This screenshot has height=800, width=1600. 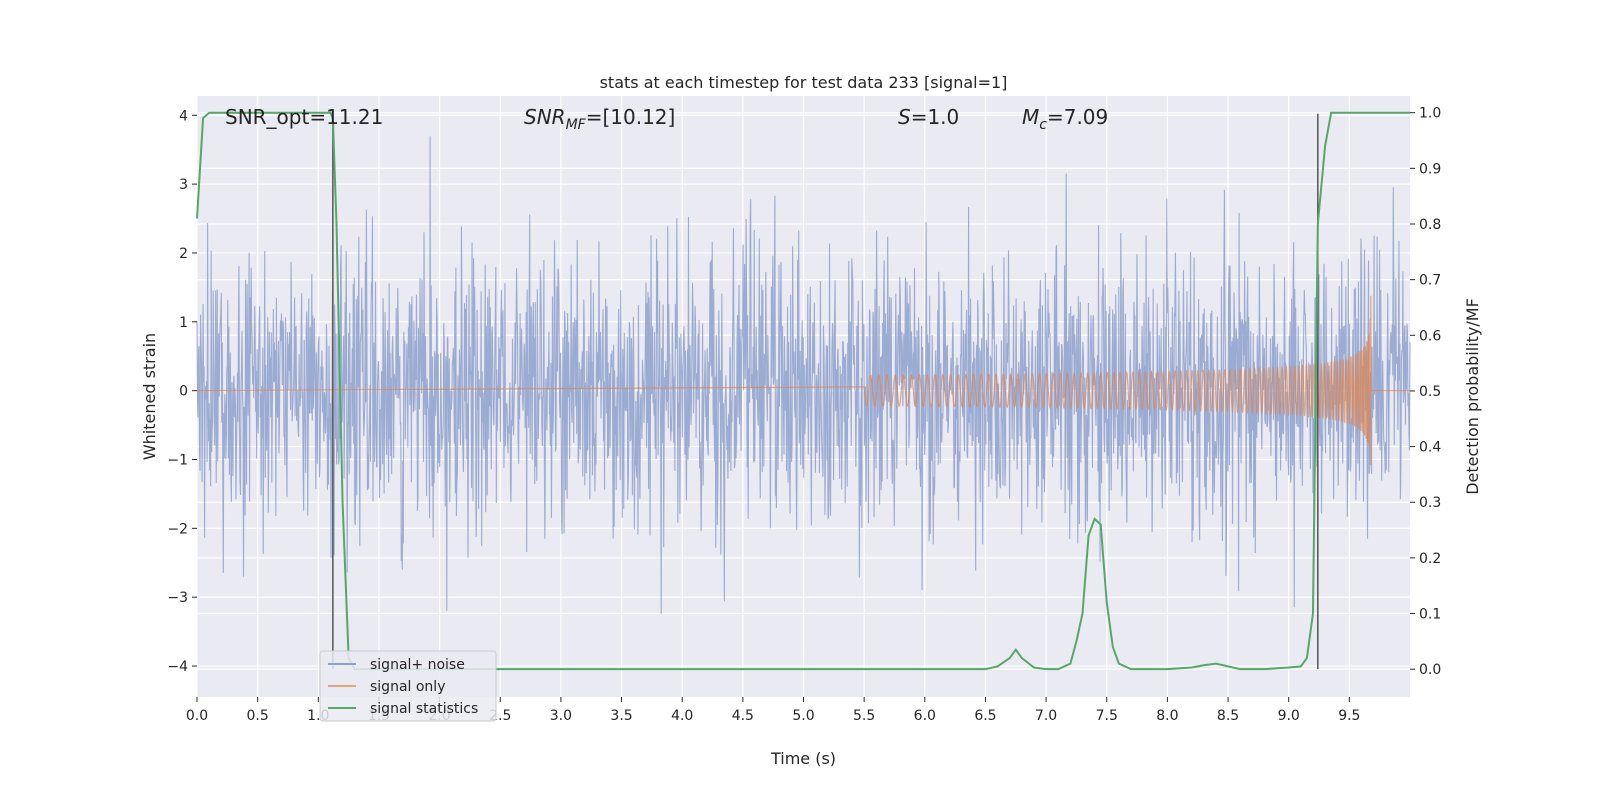 I want to click on annotation-s: S=1.0, so click(x=928, y=117).